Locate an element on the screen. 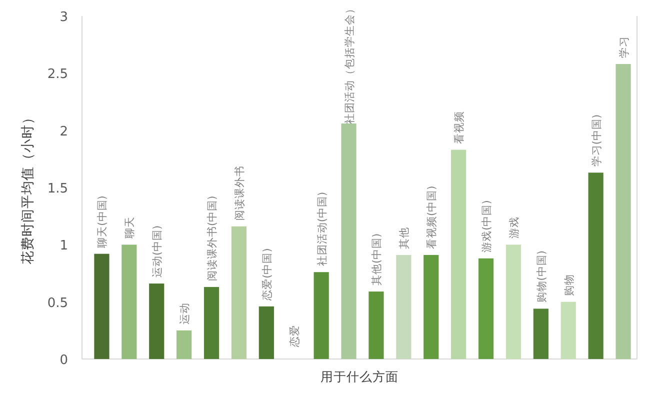 The height and width of the screenshot is (393, 650). x-tick-label: 社团活动（包括学生会） is located at coordinates (349, 63).